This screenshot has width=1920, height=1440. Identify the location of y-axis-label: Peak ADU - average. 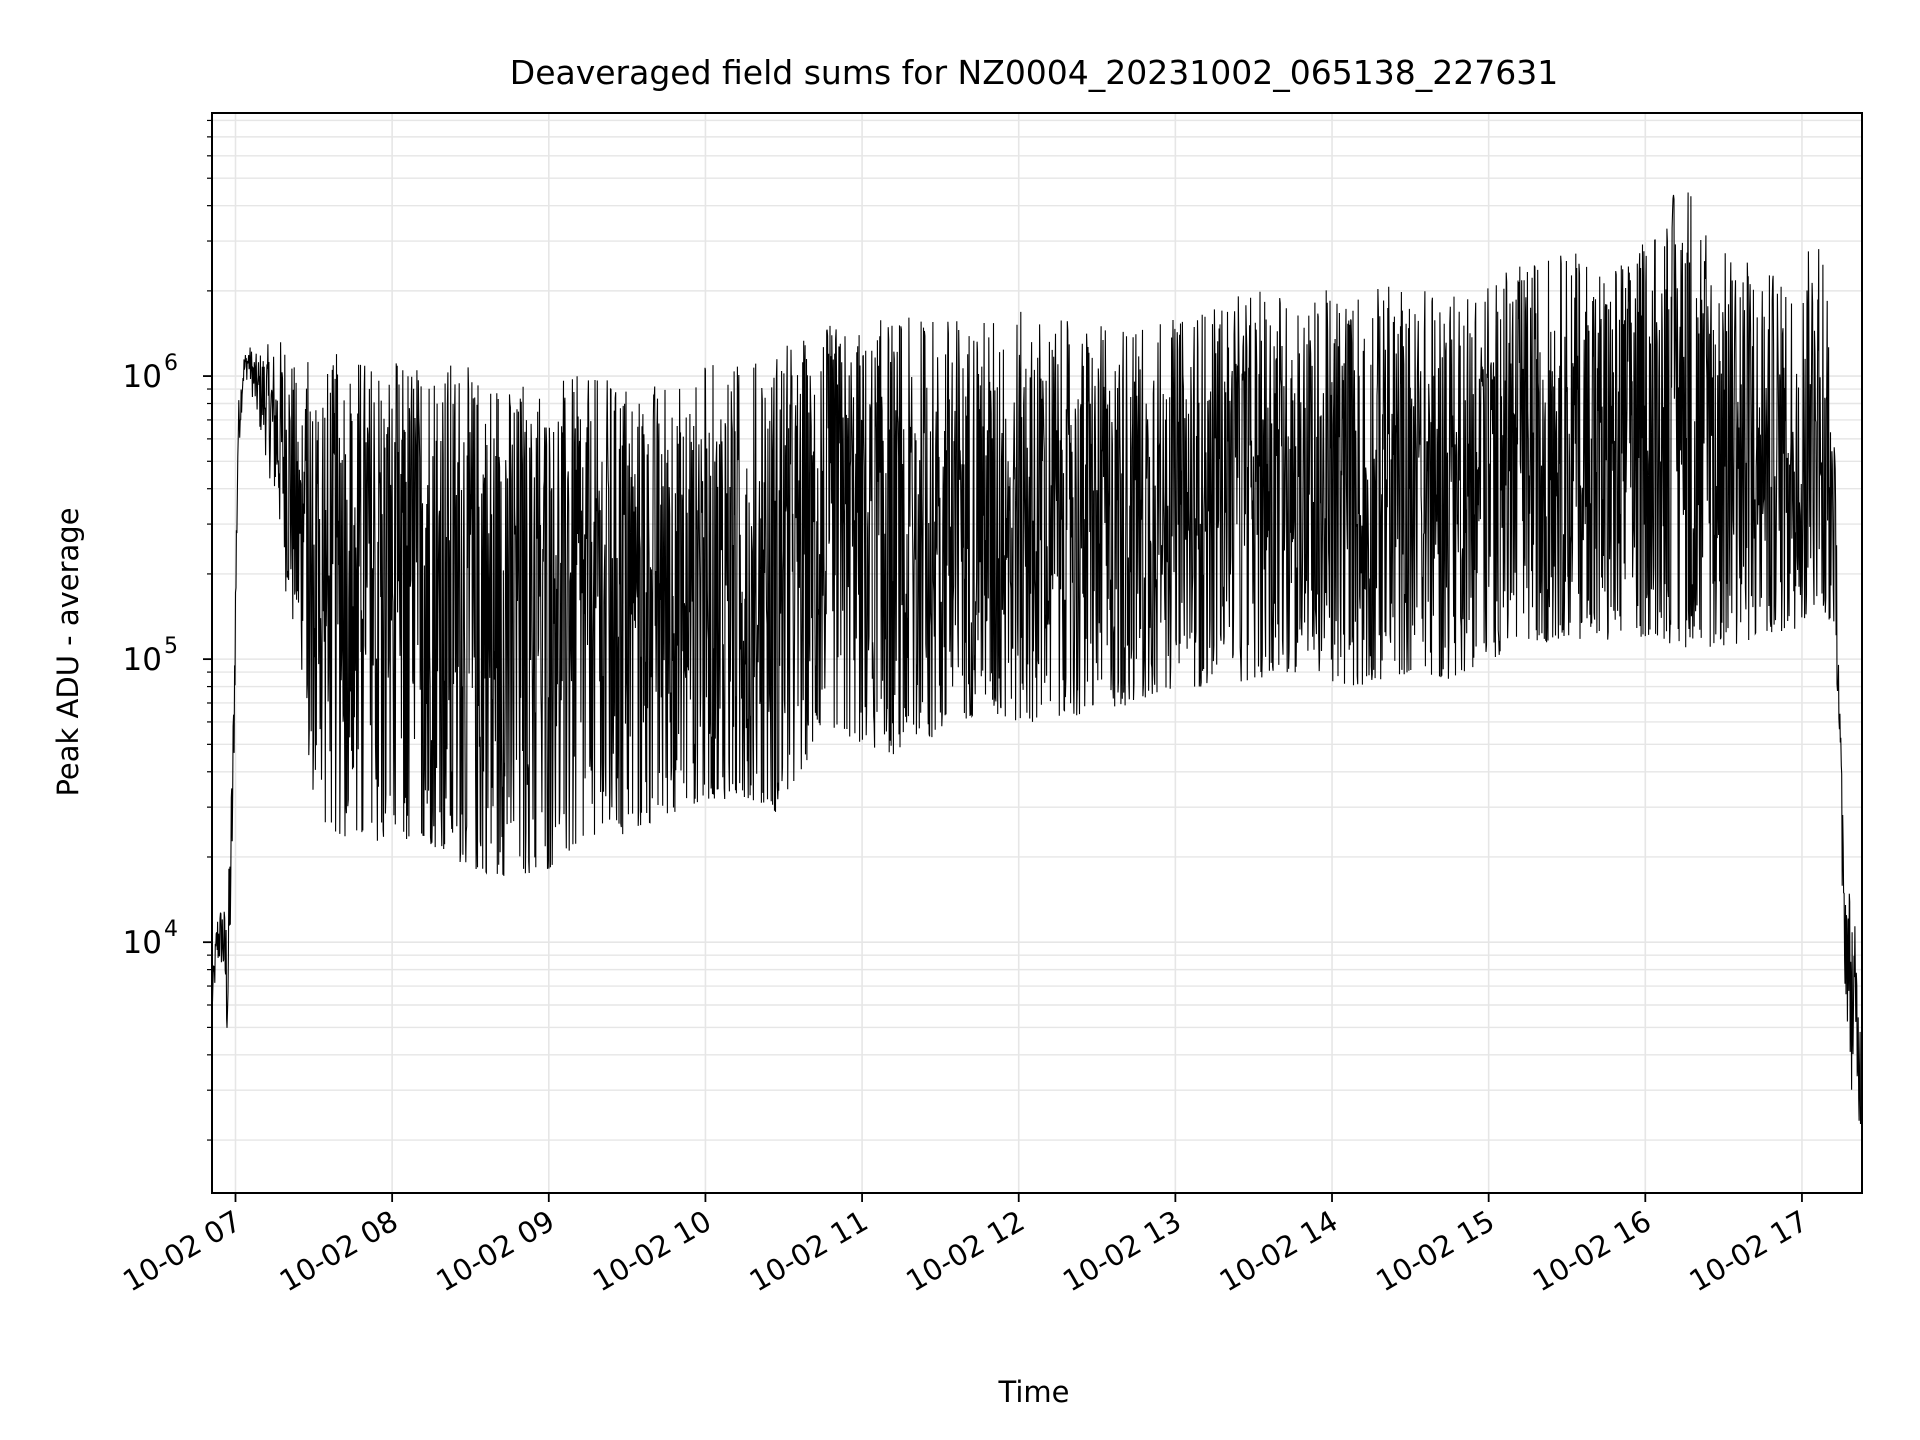
(68, 651).